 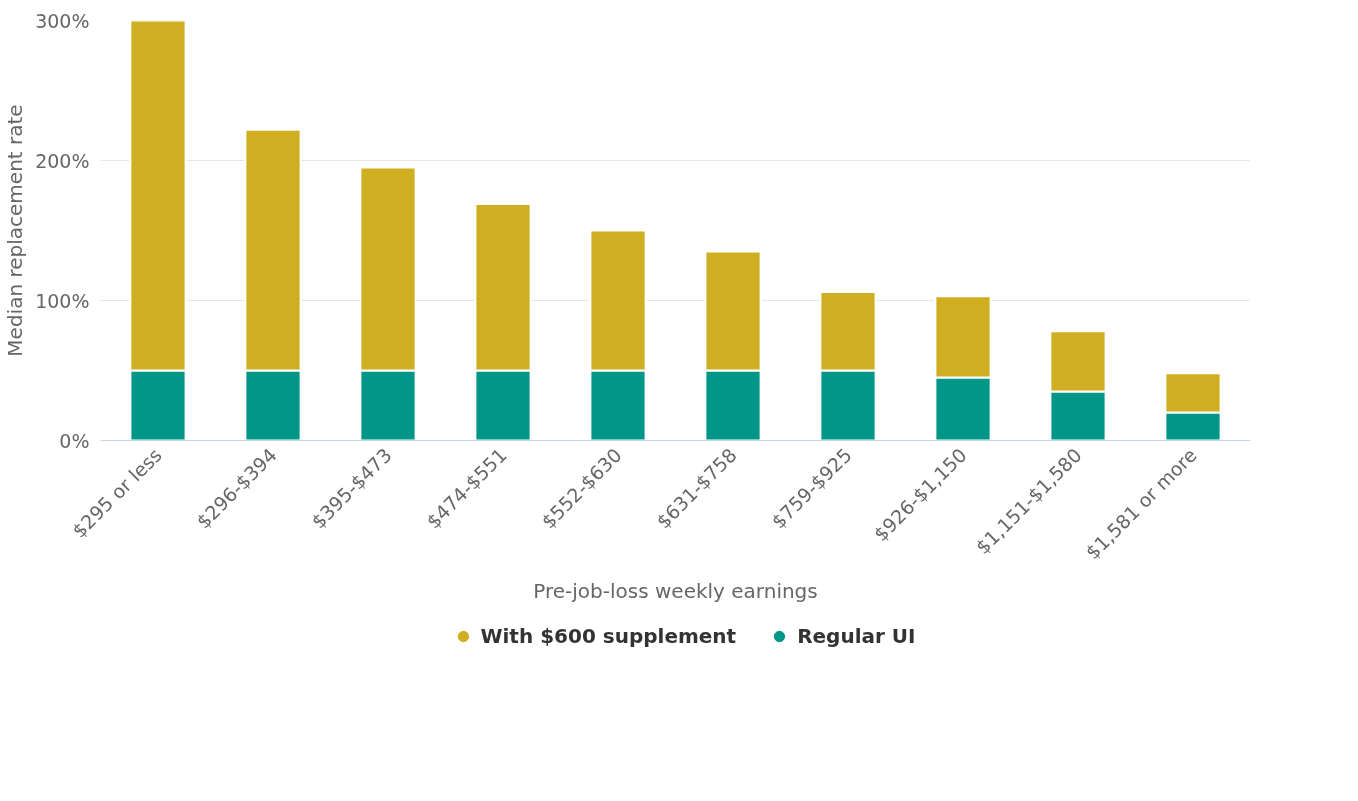 I want to click on y-tick-label: 100%, so click(x=62, y=300).